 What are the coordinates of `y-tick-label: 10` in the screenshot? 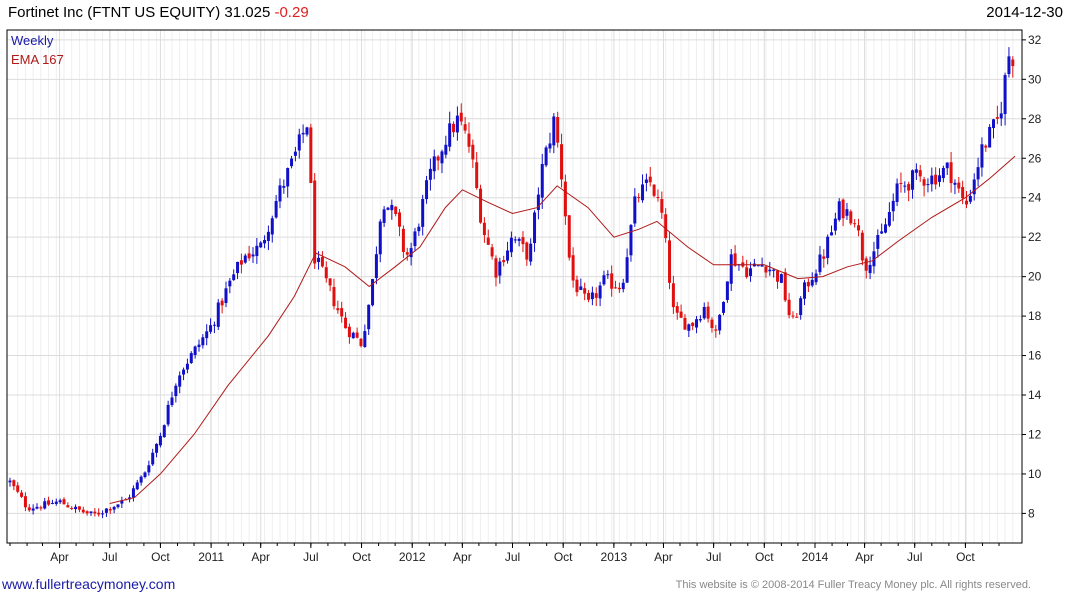 It's located at (1035, 474).